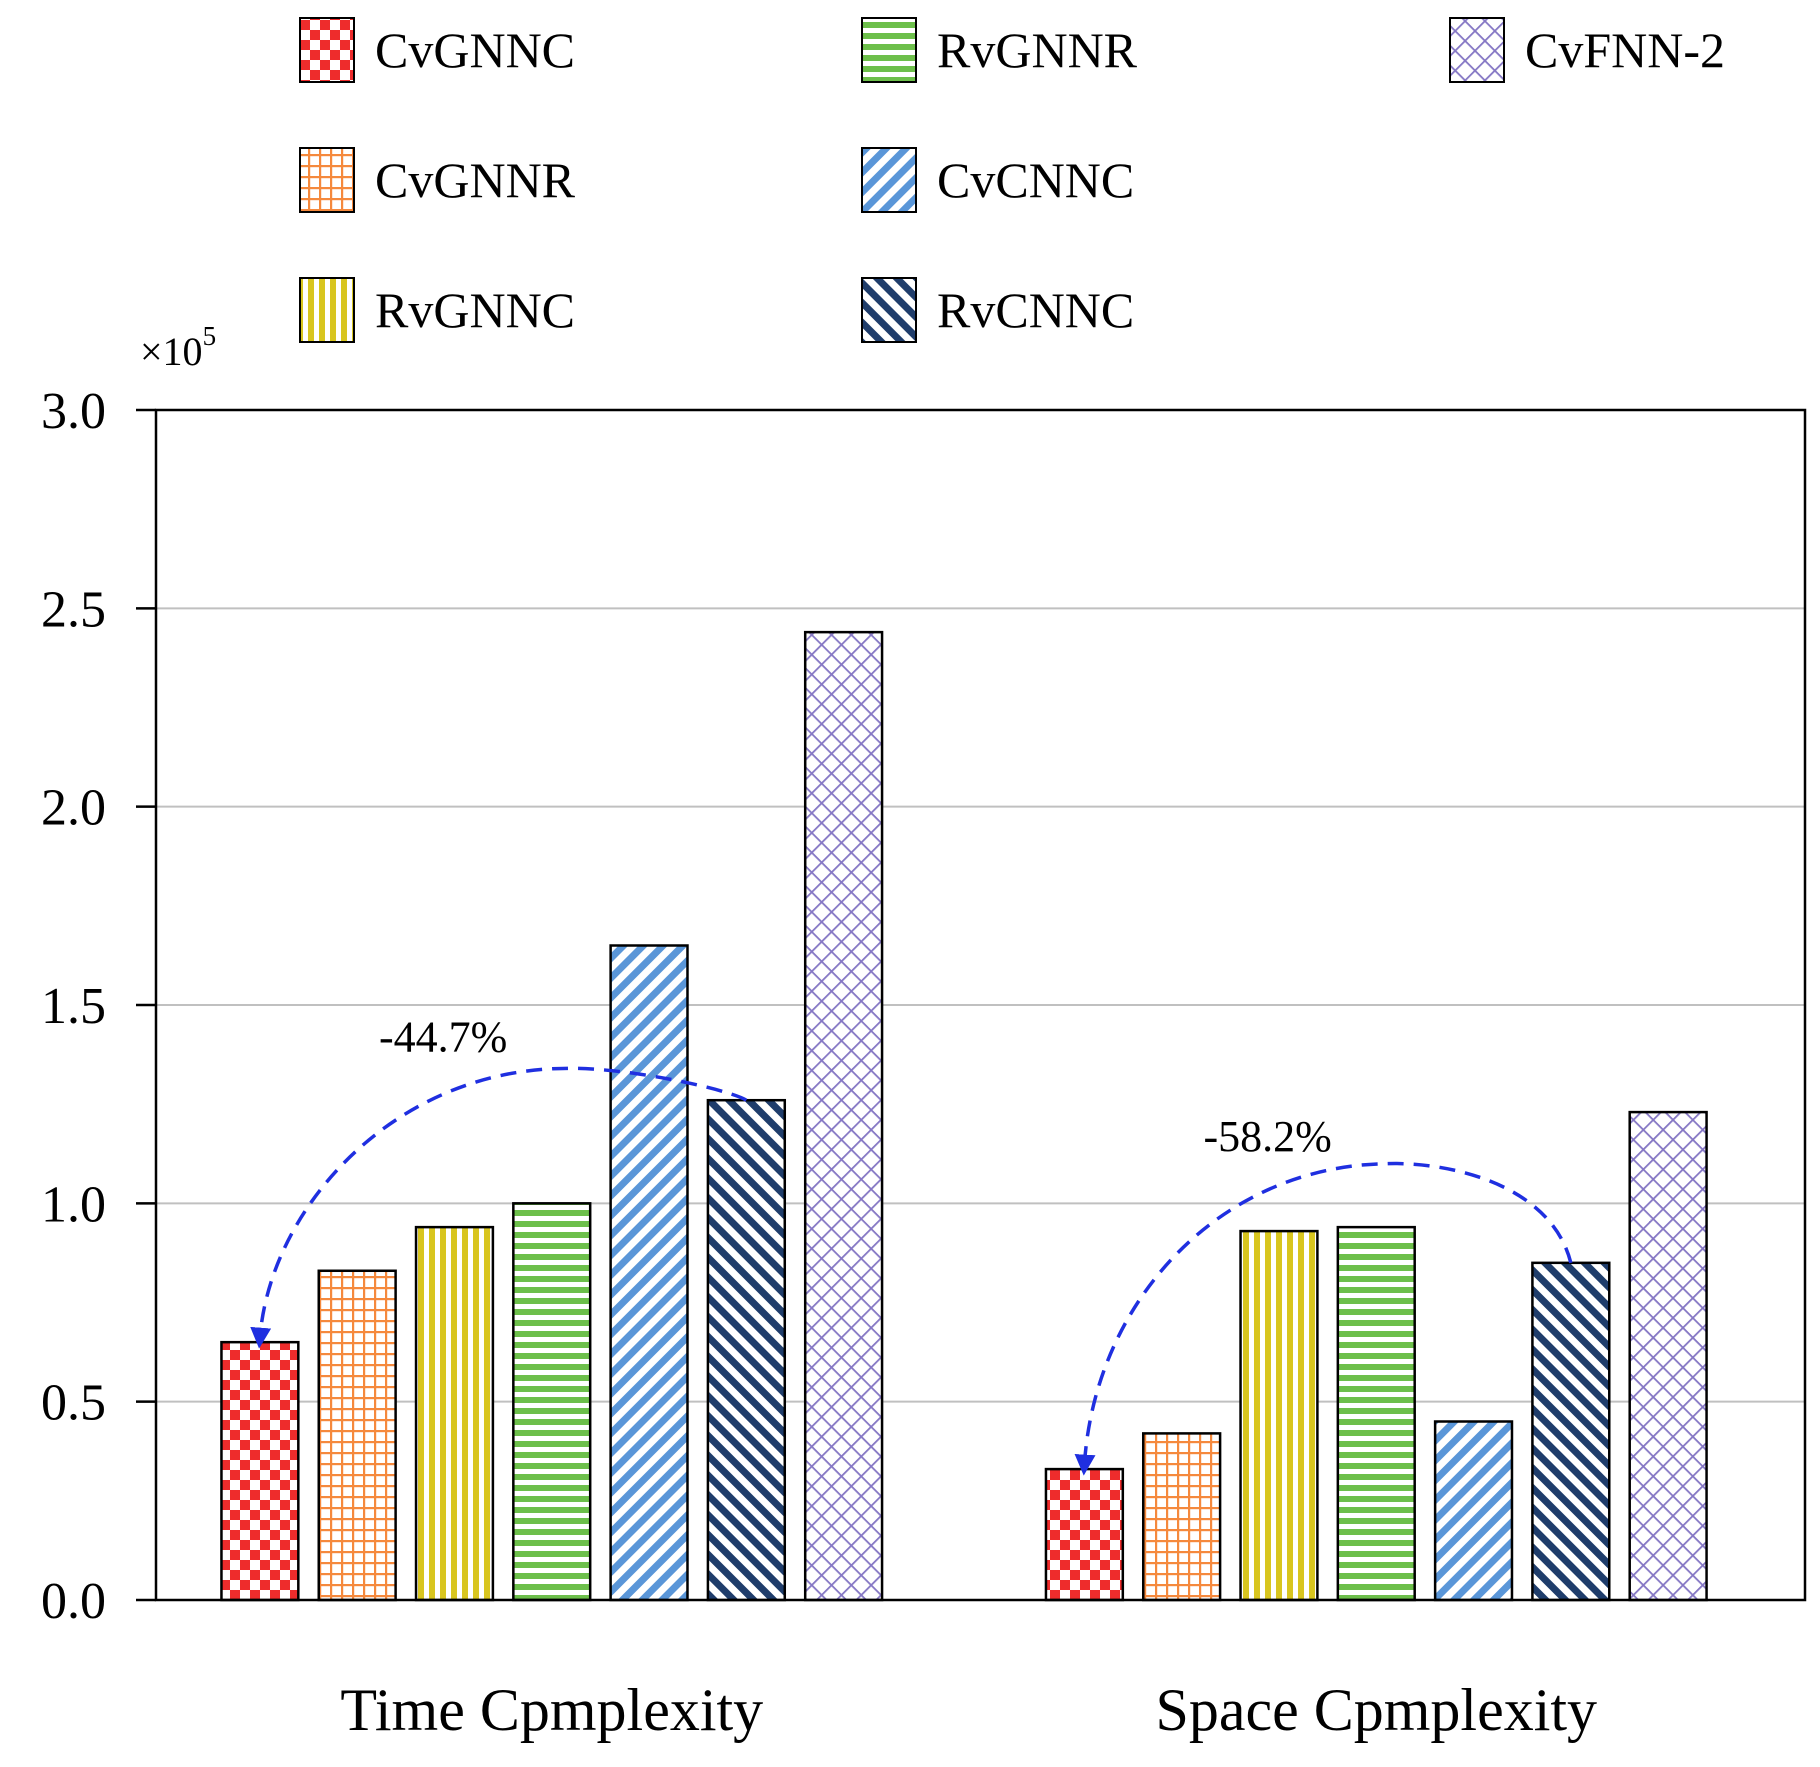 The width and height of the screenshot is (1820, 1767). I want to click on bar-rvgnnc-space-cpmplexity, so click(1279, 1415).